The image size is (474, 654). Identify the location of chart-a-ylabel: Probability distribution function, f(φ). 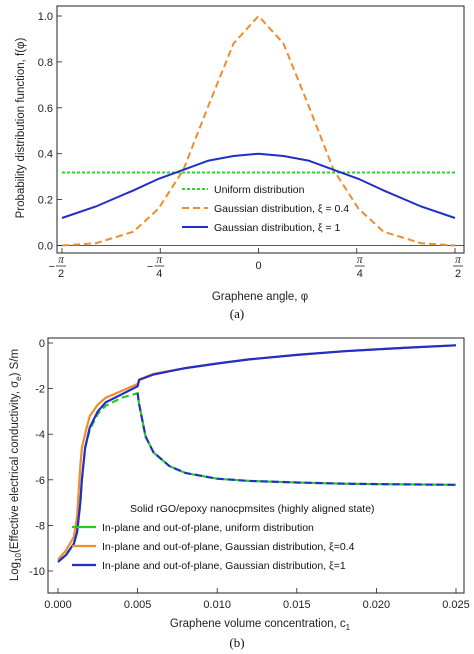
(21, 127).